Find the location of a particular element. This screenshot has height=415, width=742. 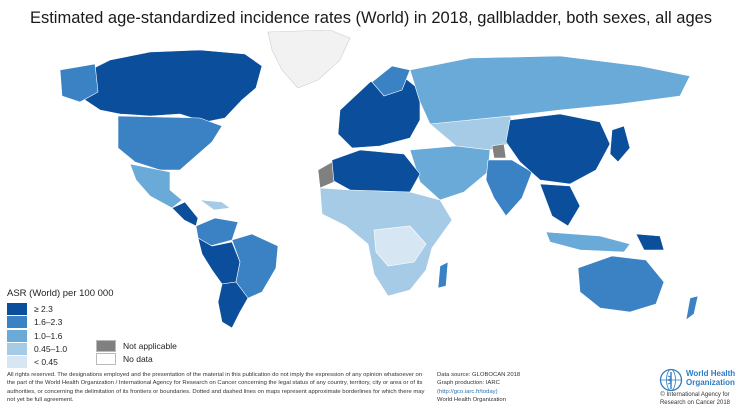

legend-item: Not applicable is located at coordinates (136, 346).